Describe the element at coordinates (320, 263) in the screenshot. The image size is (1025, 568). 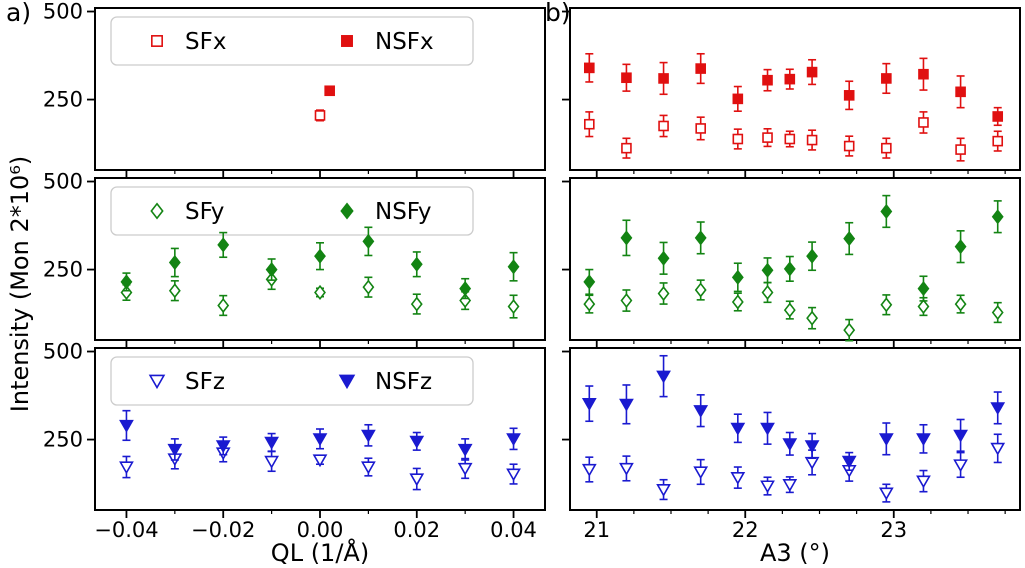
I see `series-NSFy` at that location.